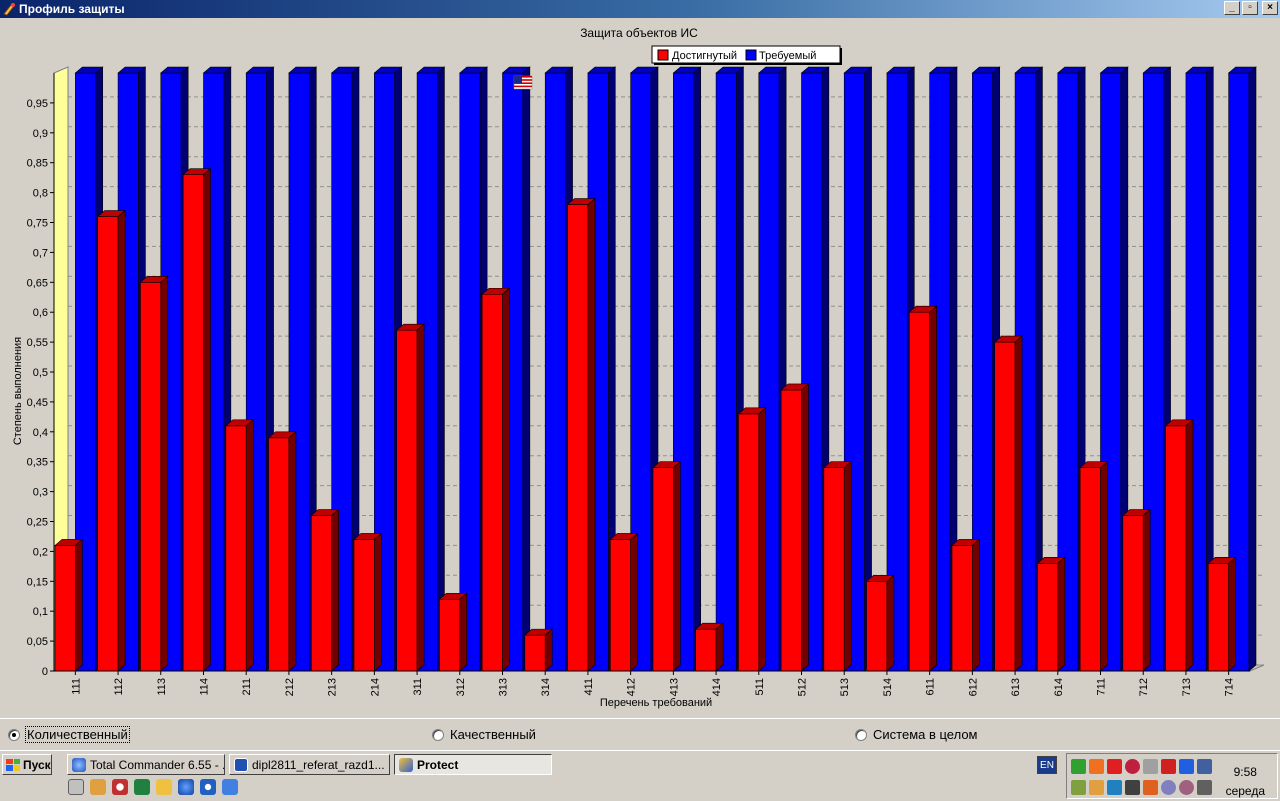 The height and width of the screenshot is (801, 1280). I want to click on x-tick-label: 511, so click(760, 687).